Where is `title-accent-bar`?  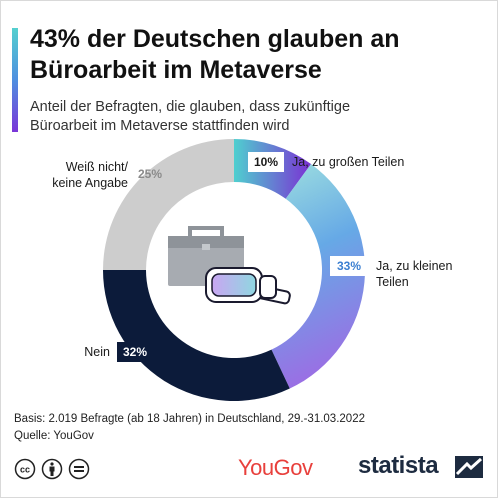
title-accent-bar is located at coordinates (15, 80).